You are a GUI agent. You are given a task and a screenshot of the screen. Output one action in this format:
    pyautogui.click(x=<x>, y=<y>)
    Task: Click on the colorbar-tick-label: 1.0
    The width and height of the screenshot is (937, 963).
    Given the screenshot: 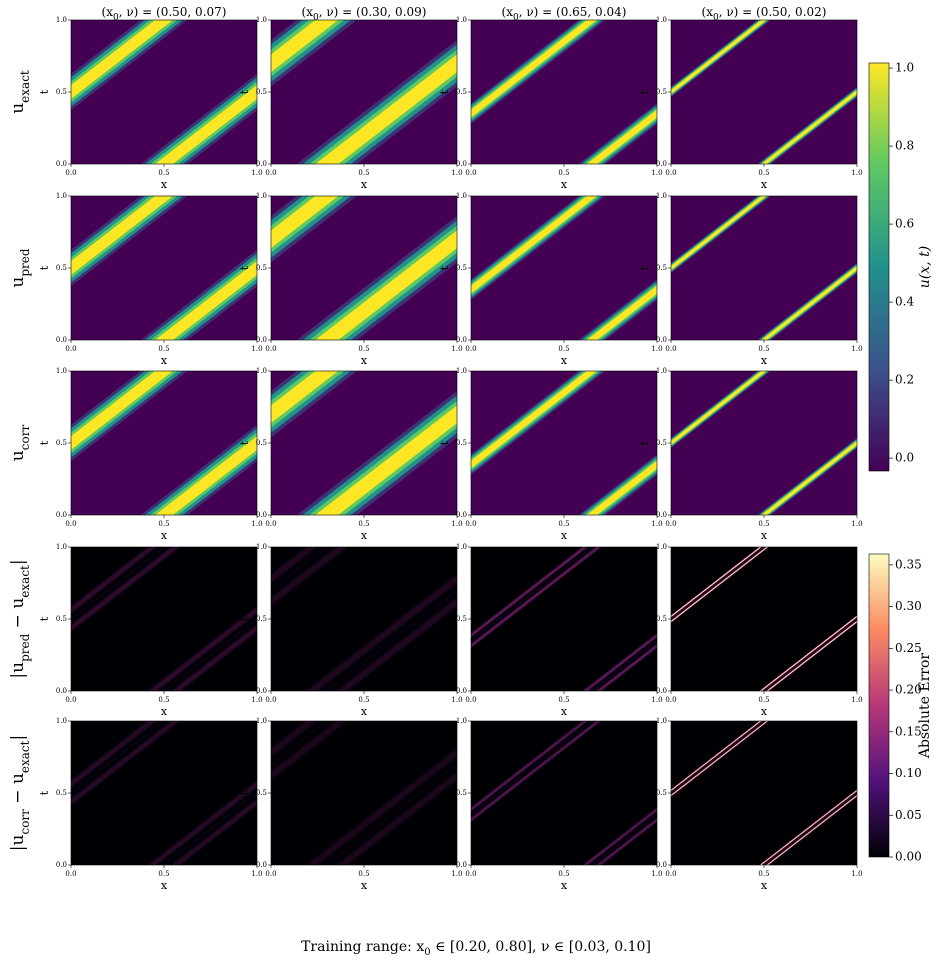 What is the action you would take?
    pyautogui.click(x=904, y=68)
    